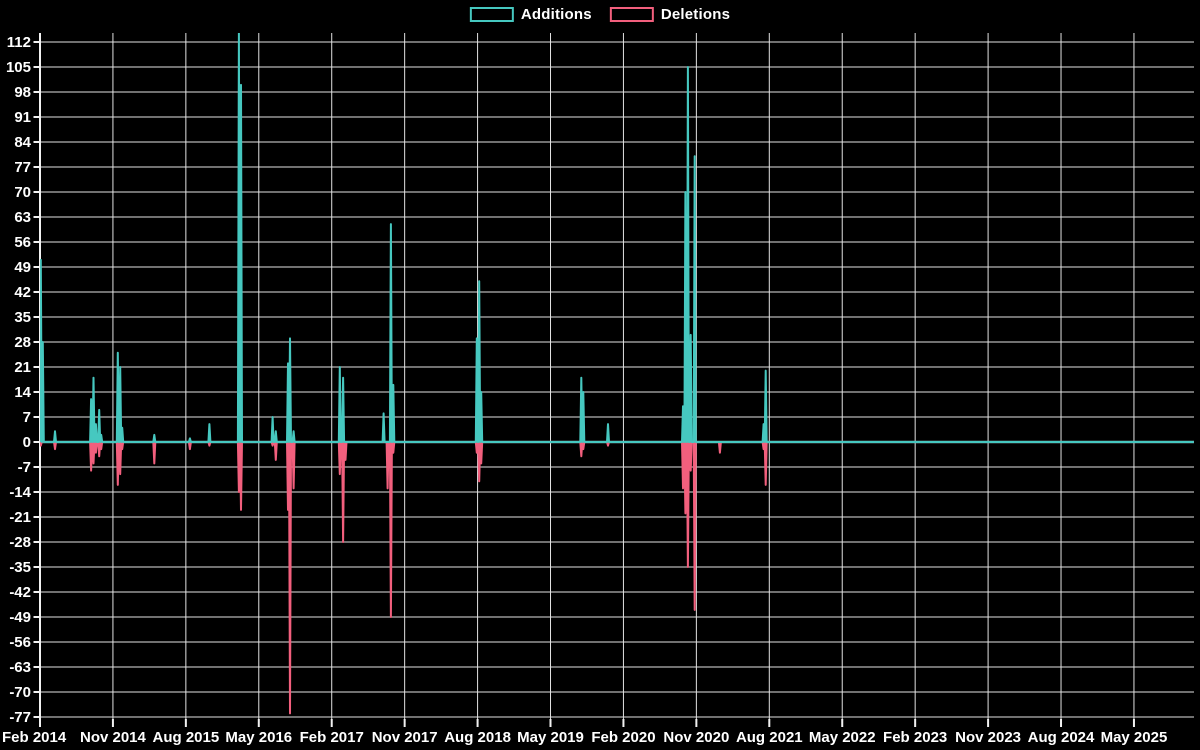 The image size is (1200, 750). I want to click on x-tick-label: Aug 2015, so click(186, 737).